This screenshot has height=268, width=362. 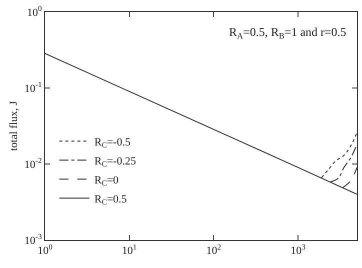 I want to click on legend-label: R$_{C}$=-0.5, so click(x=112, y=143).